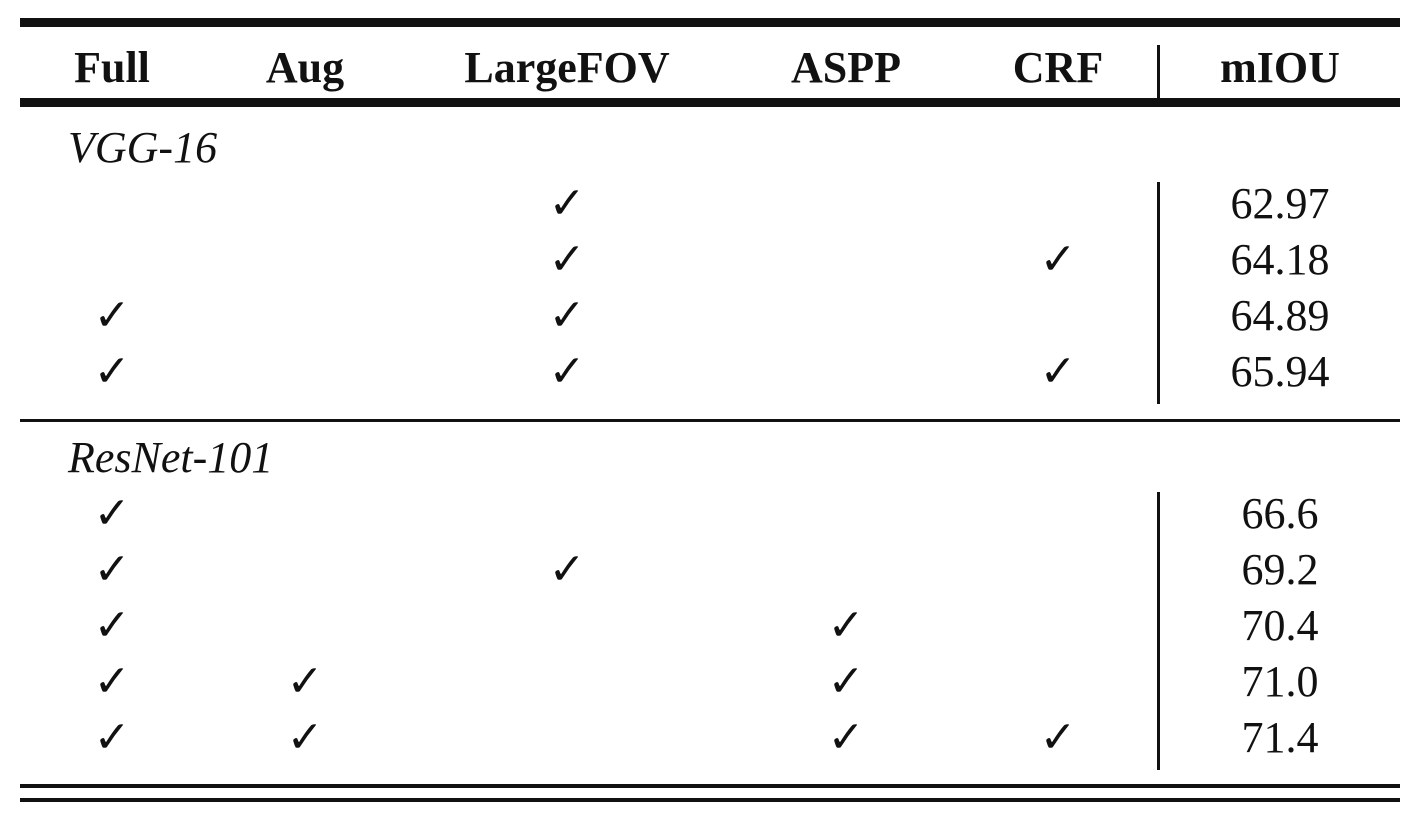  What do you see at coordinates (1280, 569) in the screenshot?
I see `miou-value: 69.2` at bounding box center [1280, 569].